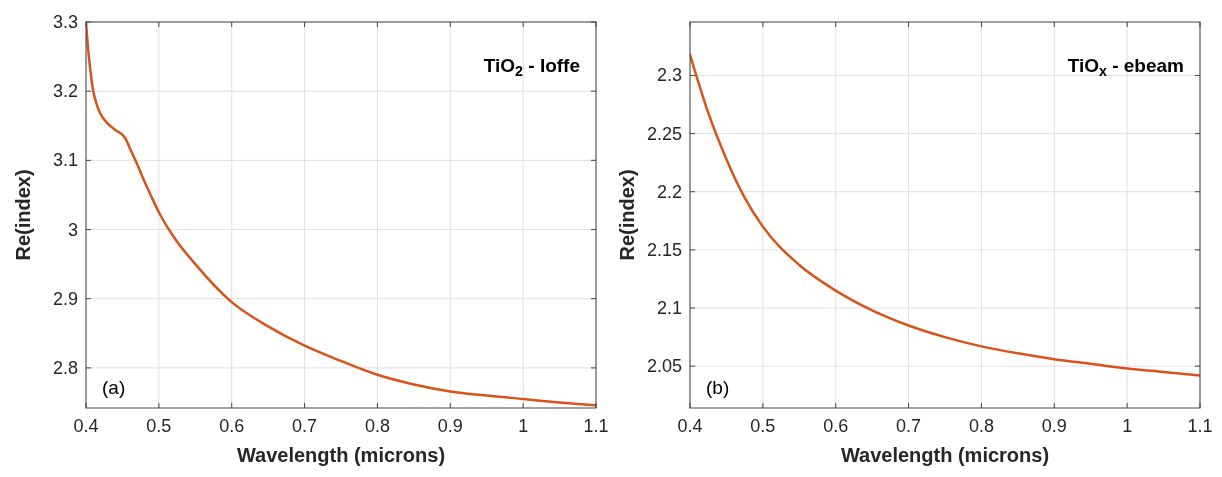 This screenshot has width=1222, height=477. I want to click on y-tick-label: 2.15, so click(664, 249).